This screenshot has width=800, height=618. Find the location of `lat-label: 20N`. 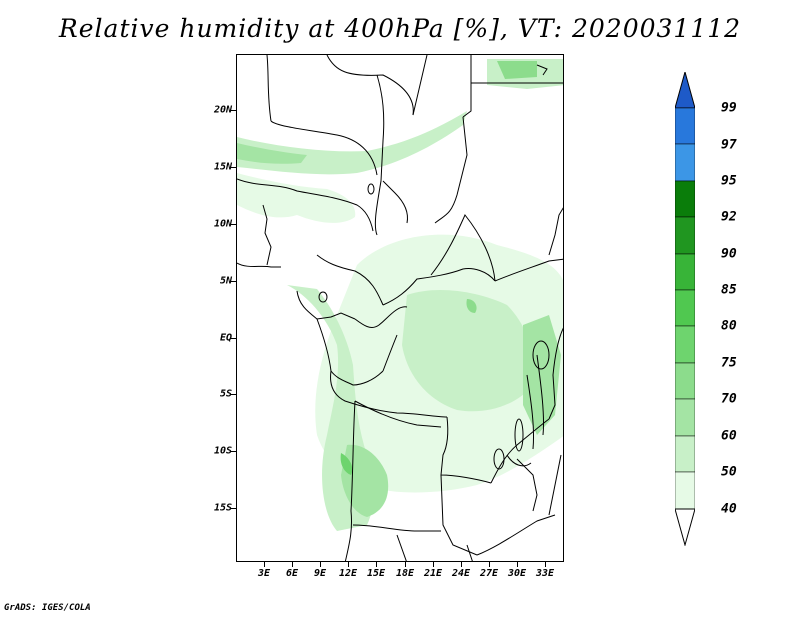

lat-label: 20N is located at coordinates (222, 110).